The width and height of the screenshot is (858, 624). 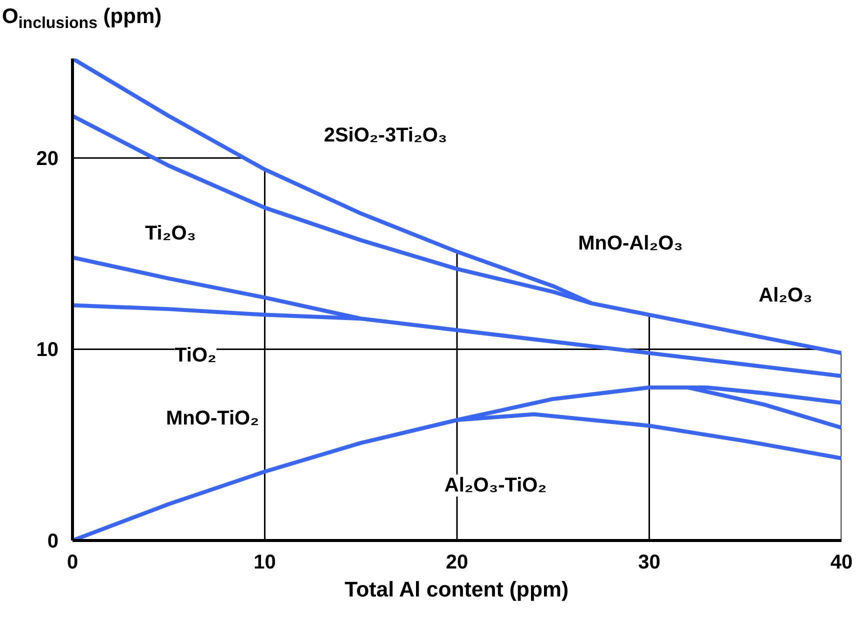 What do you see at coordinates (47, 350) in the screenshot?
I see `y-tick-label: 10` at bounding box center [47, 350].